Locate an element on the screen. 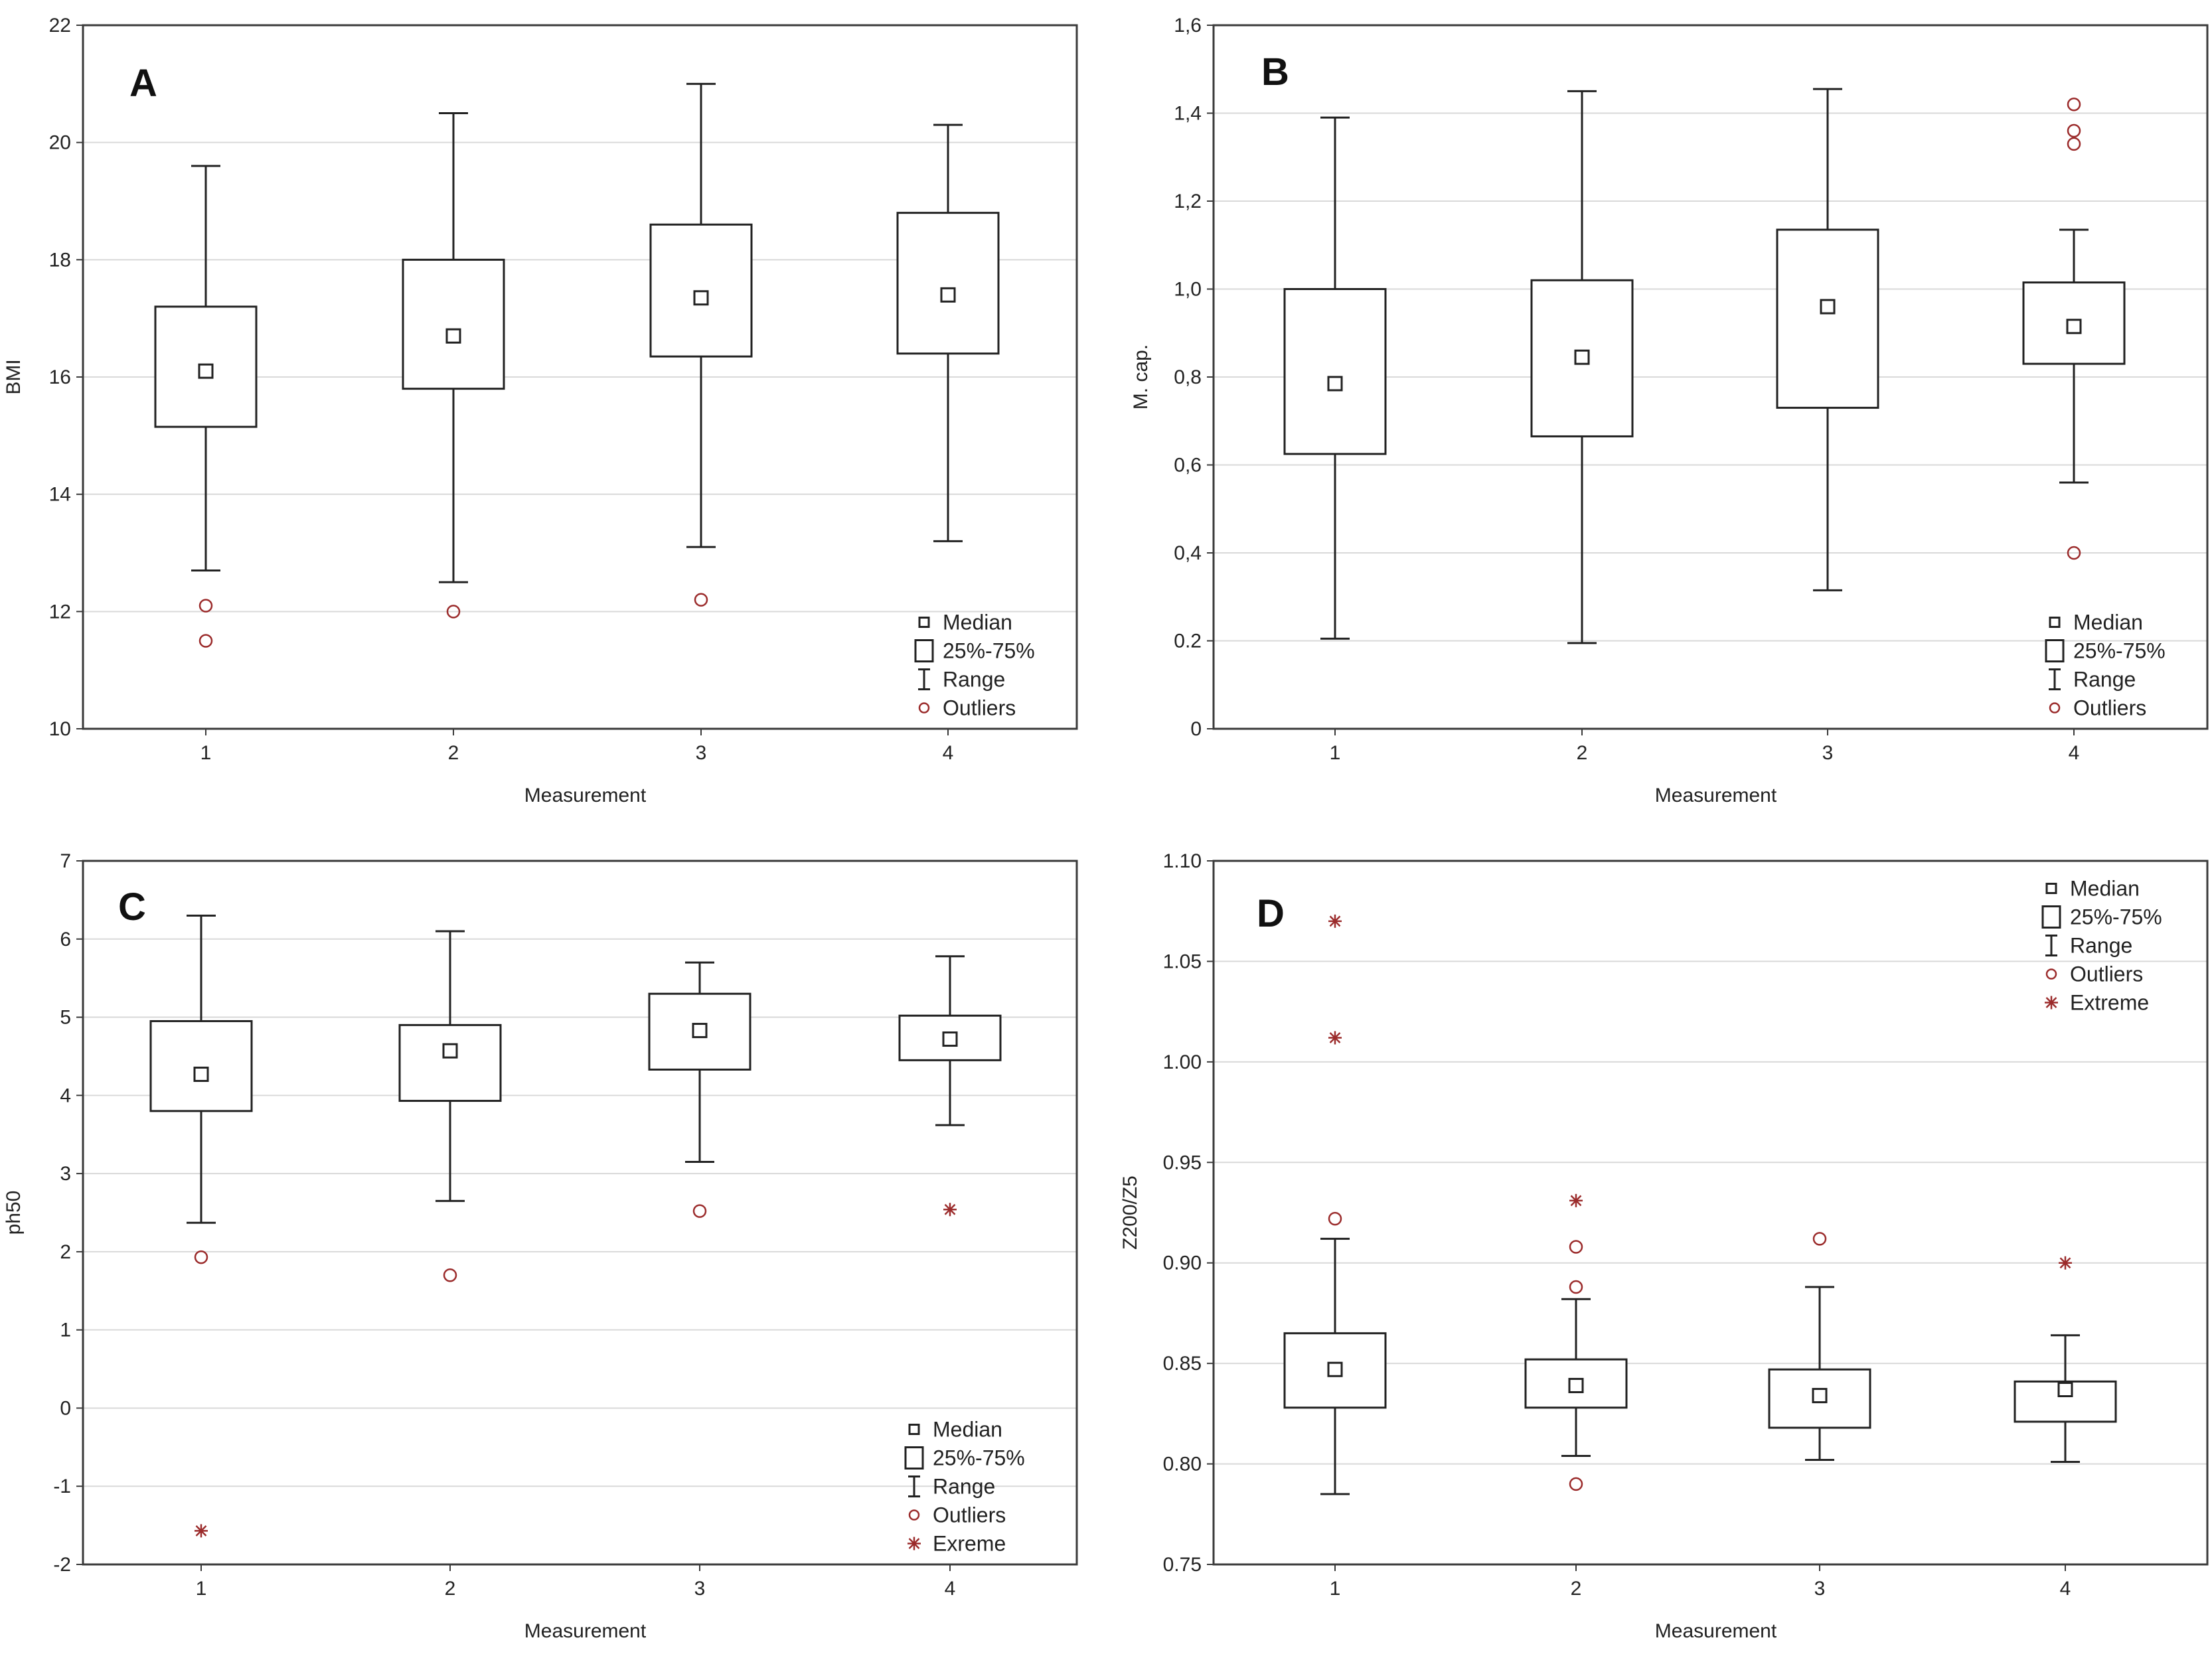  y-tick-label: 0.85 is located at coordinates (1182, 1364).